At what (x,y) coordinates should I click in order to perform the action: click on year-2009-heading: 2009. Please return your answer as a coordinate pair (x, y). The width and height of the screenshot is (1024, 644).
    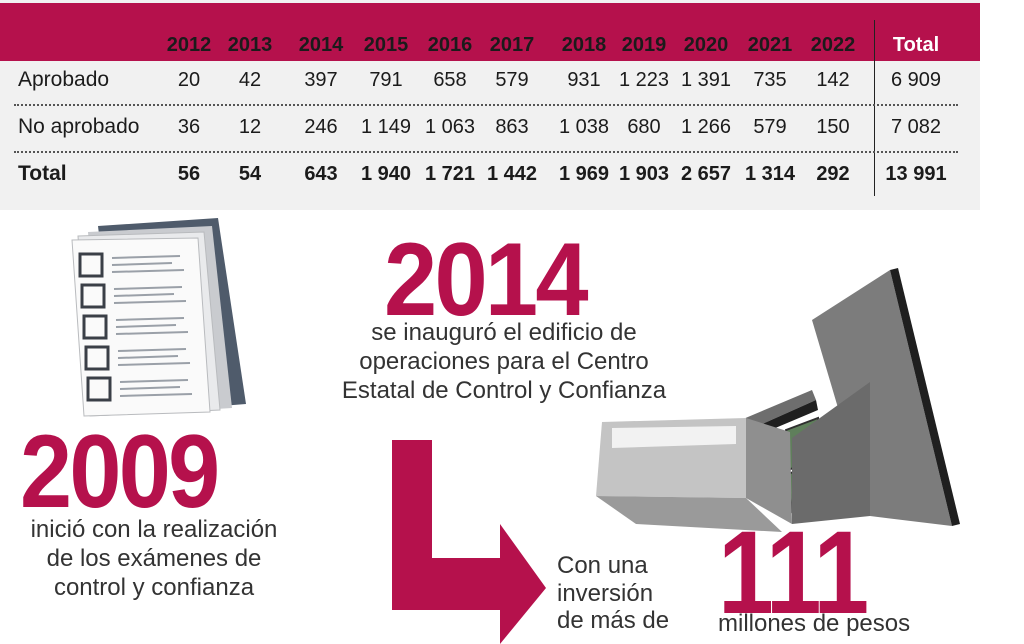
    Looking at the image, I should click on (120, 472).